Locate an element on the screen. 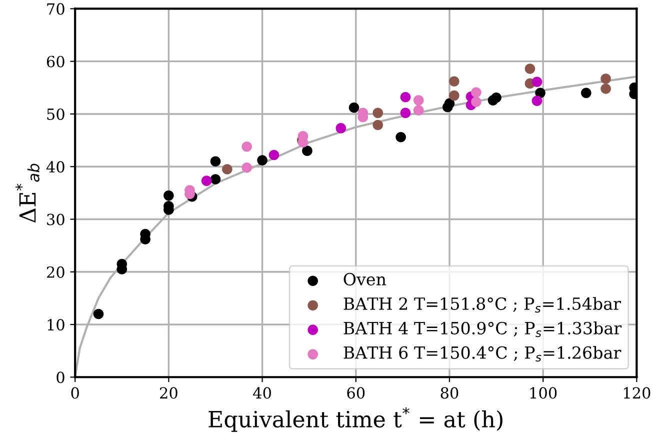  y-axis-title: ΔE$^{*}$$_{ab}$ is located at coordinates (28, 193).